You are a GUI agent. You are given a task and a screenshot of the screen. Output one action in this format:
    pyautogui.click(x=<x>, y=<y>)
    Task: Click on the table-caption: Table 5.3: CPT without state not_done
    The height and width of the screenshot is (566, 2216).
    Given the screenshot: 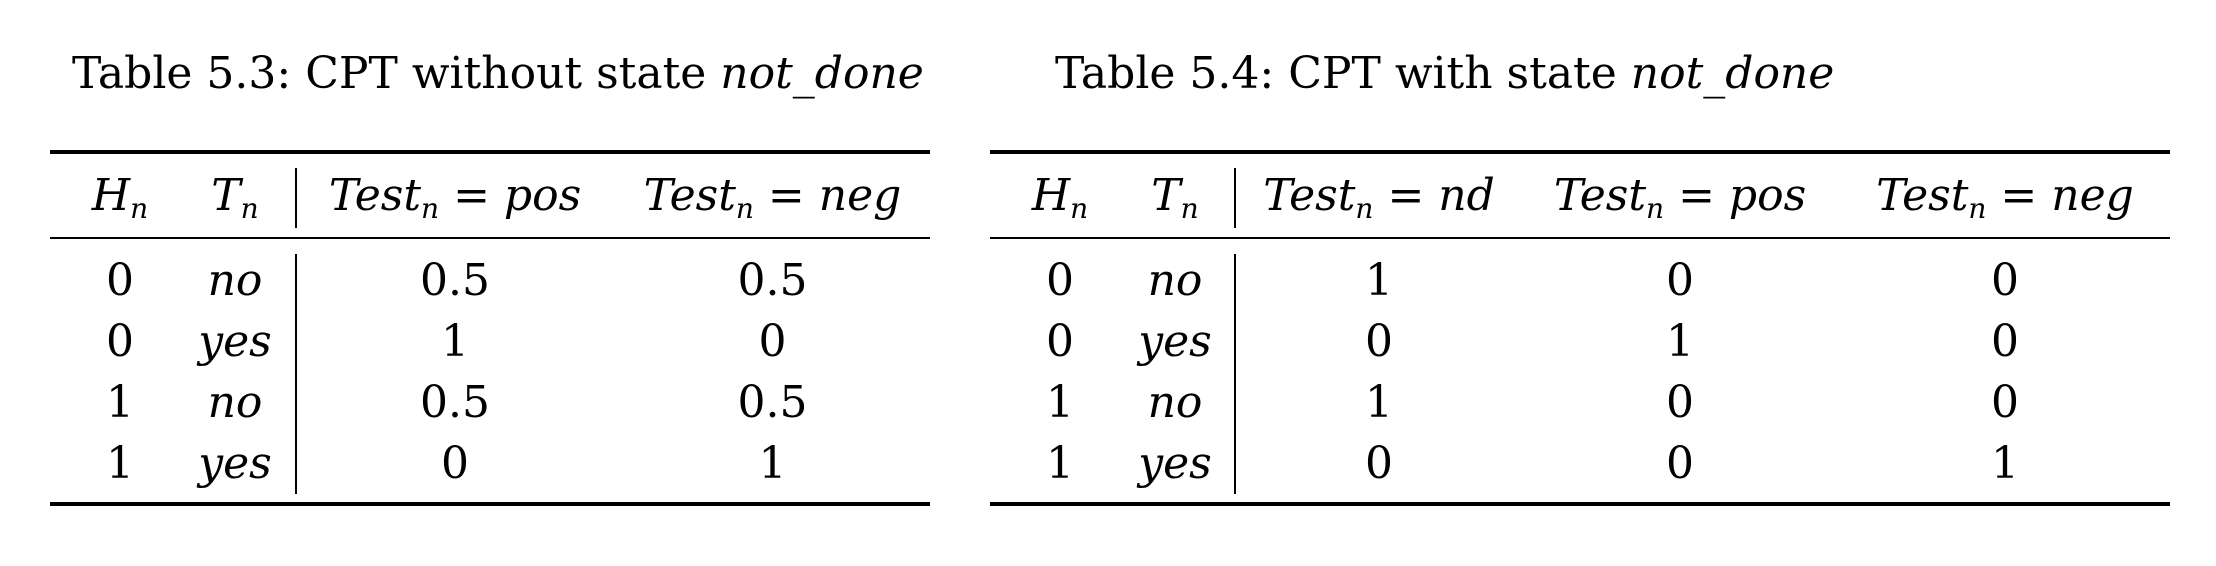 What is the action you would take?
    pyautogui.click(x=498, y=74)
    